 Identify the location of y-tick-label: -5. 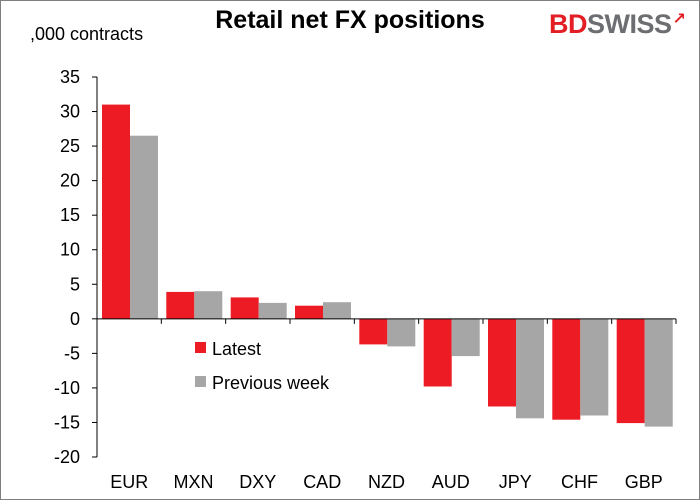
(72, 353).